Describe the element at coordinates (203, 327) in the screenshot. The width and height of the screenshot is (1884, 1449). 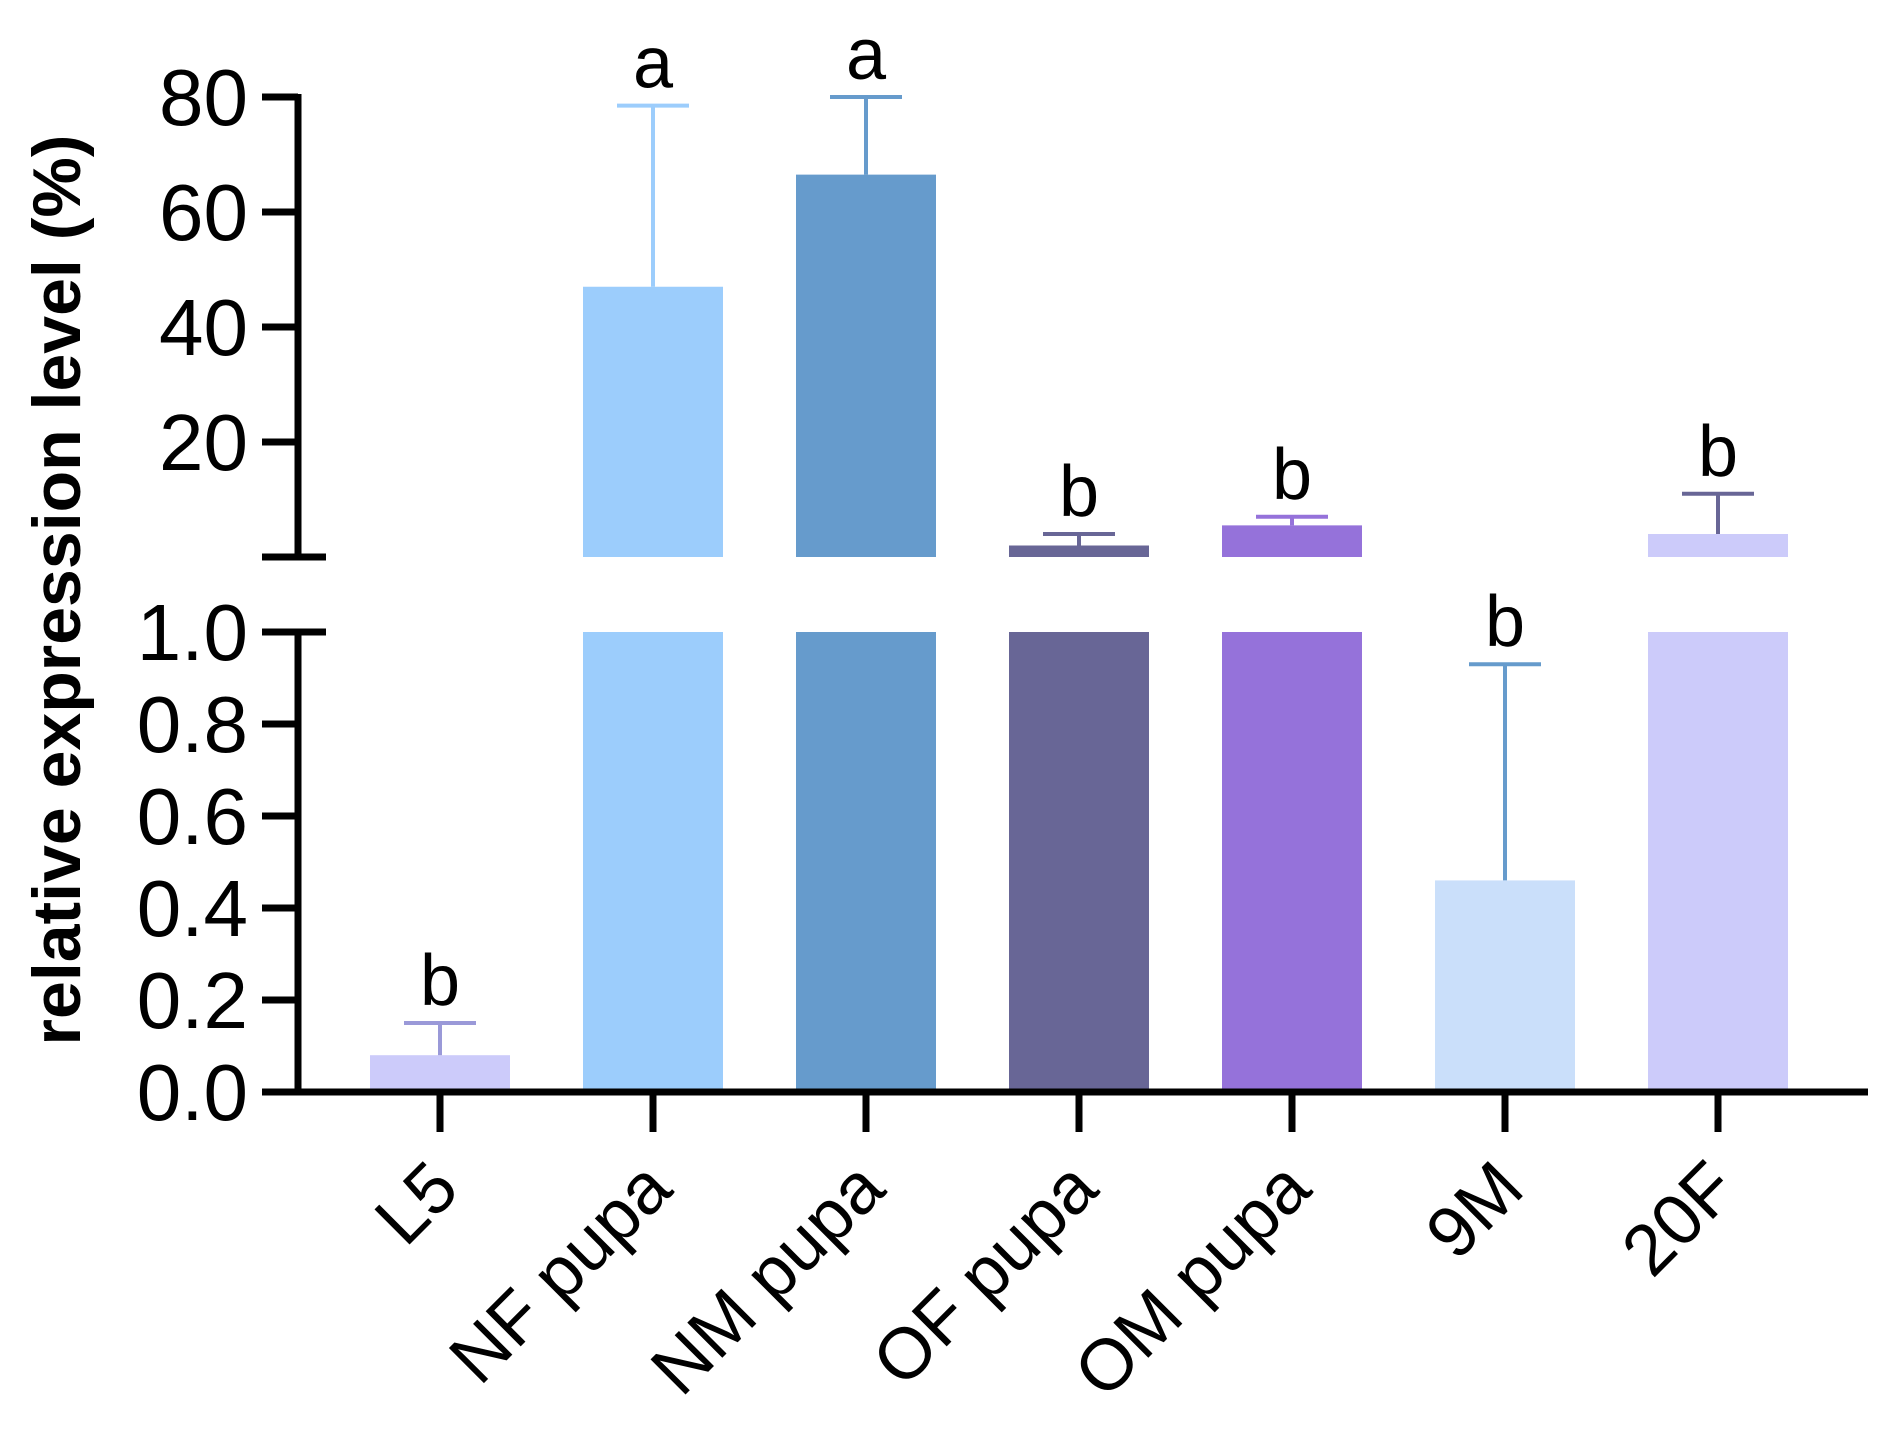
I see `y-tick-label-upper-1: 40` at that location.